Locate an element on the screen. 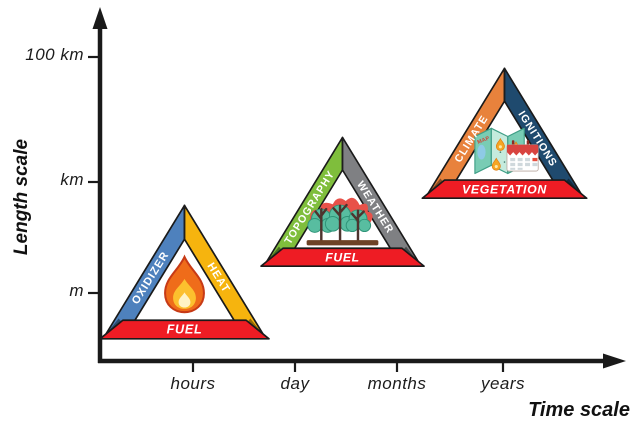 The height and width of the screenshot is (431, 640). fire-behavior-triangle: TOPOGRAPHY WEATHER FUEL is located at coordinates (342, 201).